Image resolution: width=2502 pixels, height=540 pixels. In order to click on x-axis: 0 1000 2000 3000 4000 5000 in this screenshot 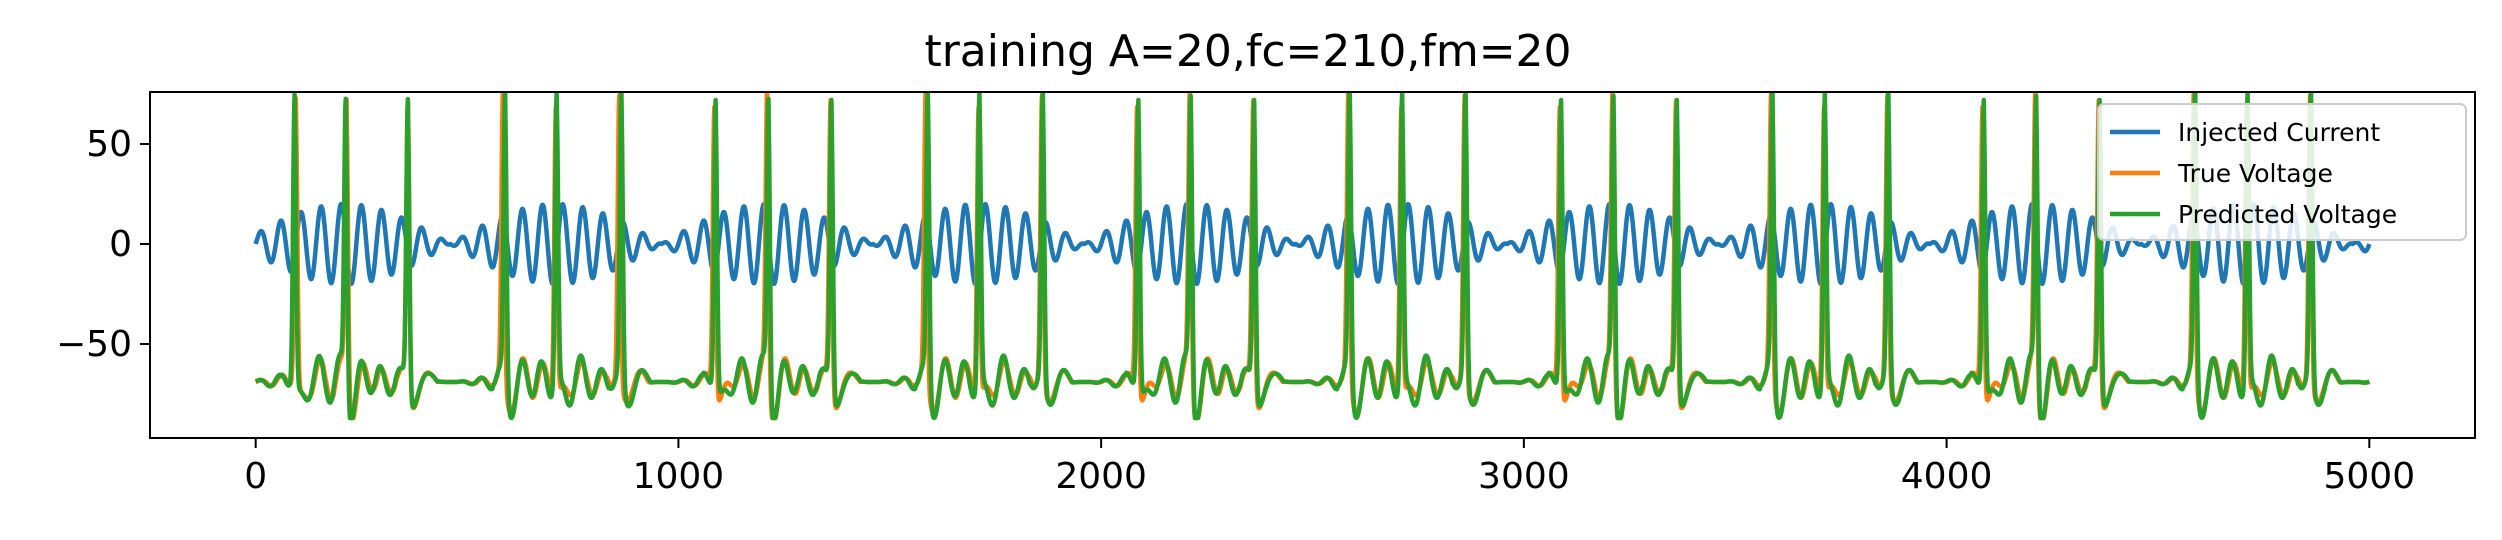, I will do `click(1329, 467)`.